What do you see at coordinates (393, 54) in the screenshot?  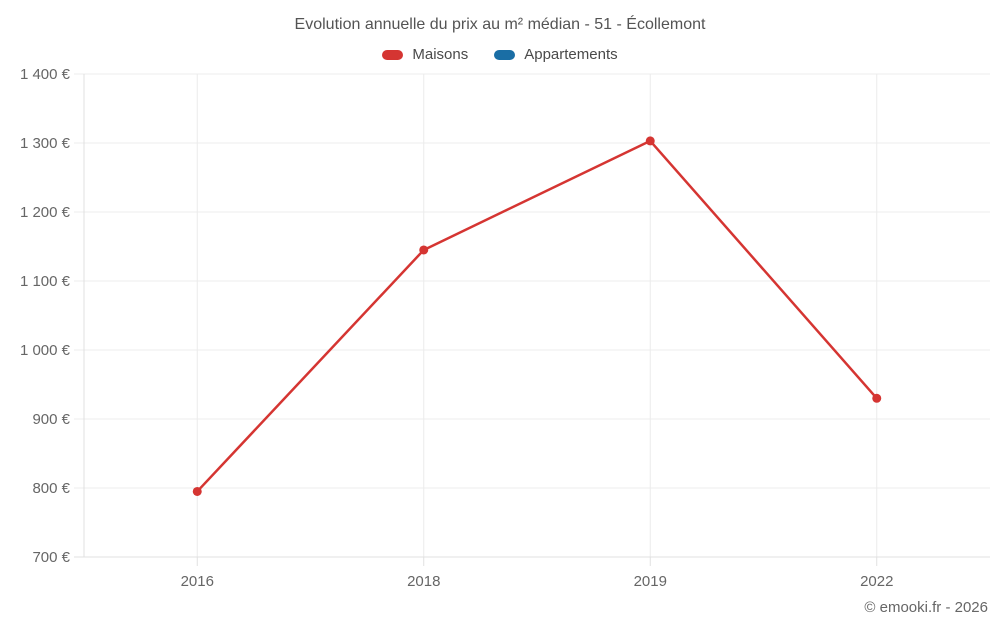 I see `maisons-series-swatch-icon` at bounding box center [393, 54].